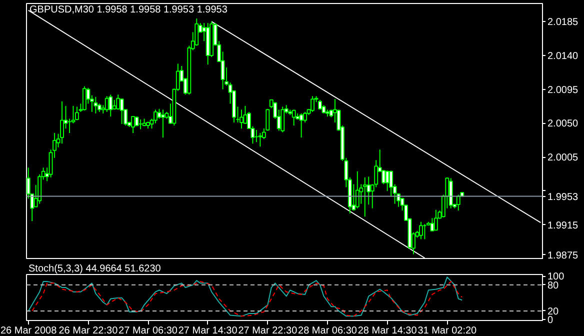 The image size is (584, 336). Describe the element at coordinates (563, 90) in the screenshot. I see `y-tick-label: 2.0095` at that location.